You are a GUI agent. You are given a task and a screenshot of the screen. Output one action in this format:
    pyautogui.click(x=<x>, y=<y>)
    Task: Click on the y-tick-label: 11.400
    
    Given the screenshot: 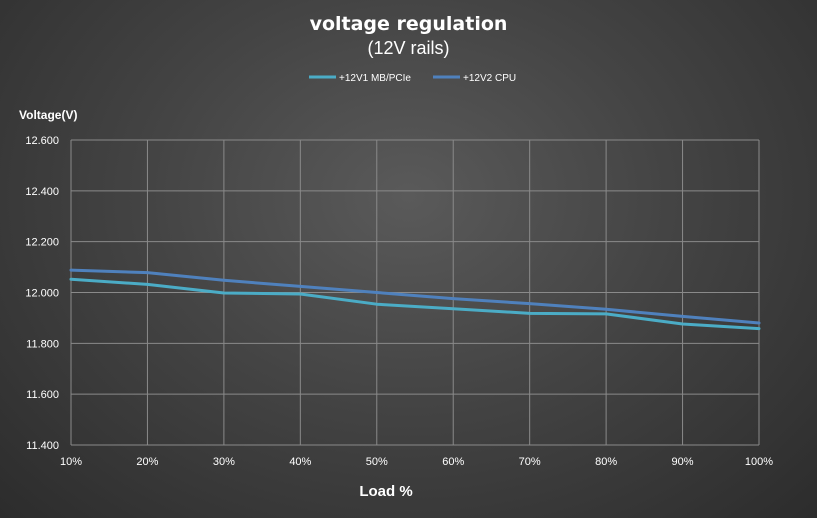 What is the action you would take?
    pyautogui.click(x=42, y=446)
    